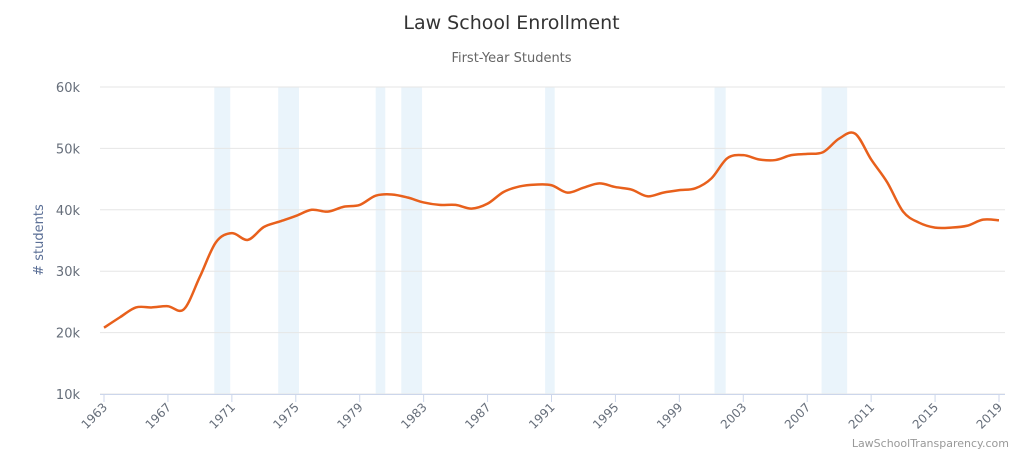 The width and height of the screenshot is (1023, 459). What do you see at coordinates (925, 415) in the screenshot?
I see `x-tick-label: 2015` at bounding box center [925, 415].